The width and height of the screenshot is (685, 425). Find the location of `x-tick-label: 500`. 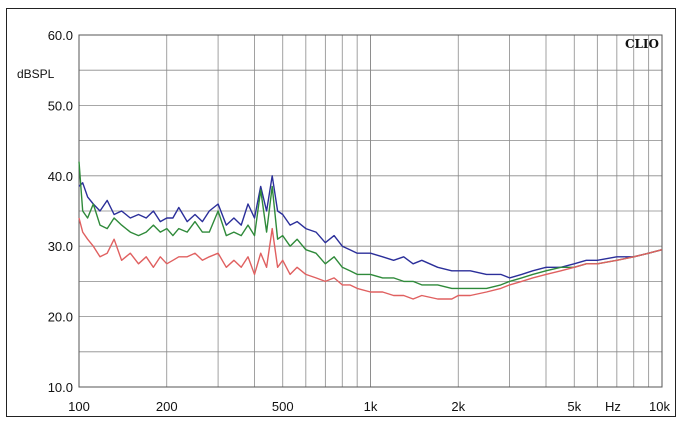

x-tick-label: 500 is located at coordinates (283, 406).